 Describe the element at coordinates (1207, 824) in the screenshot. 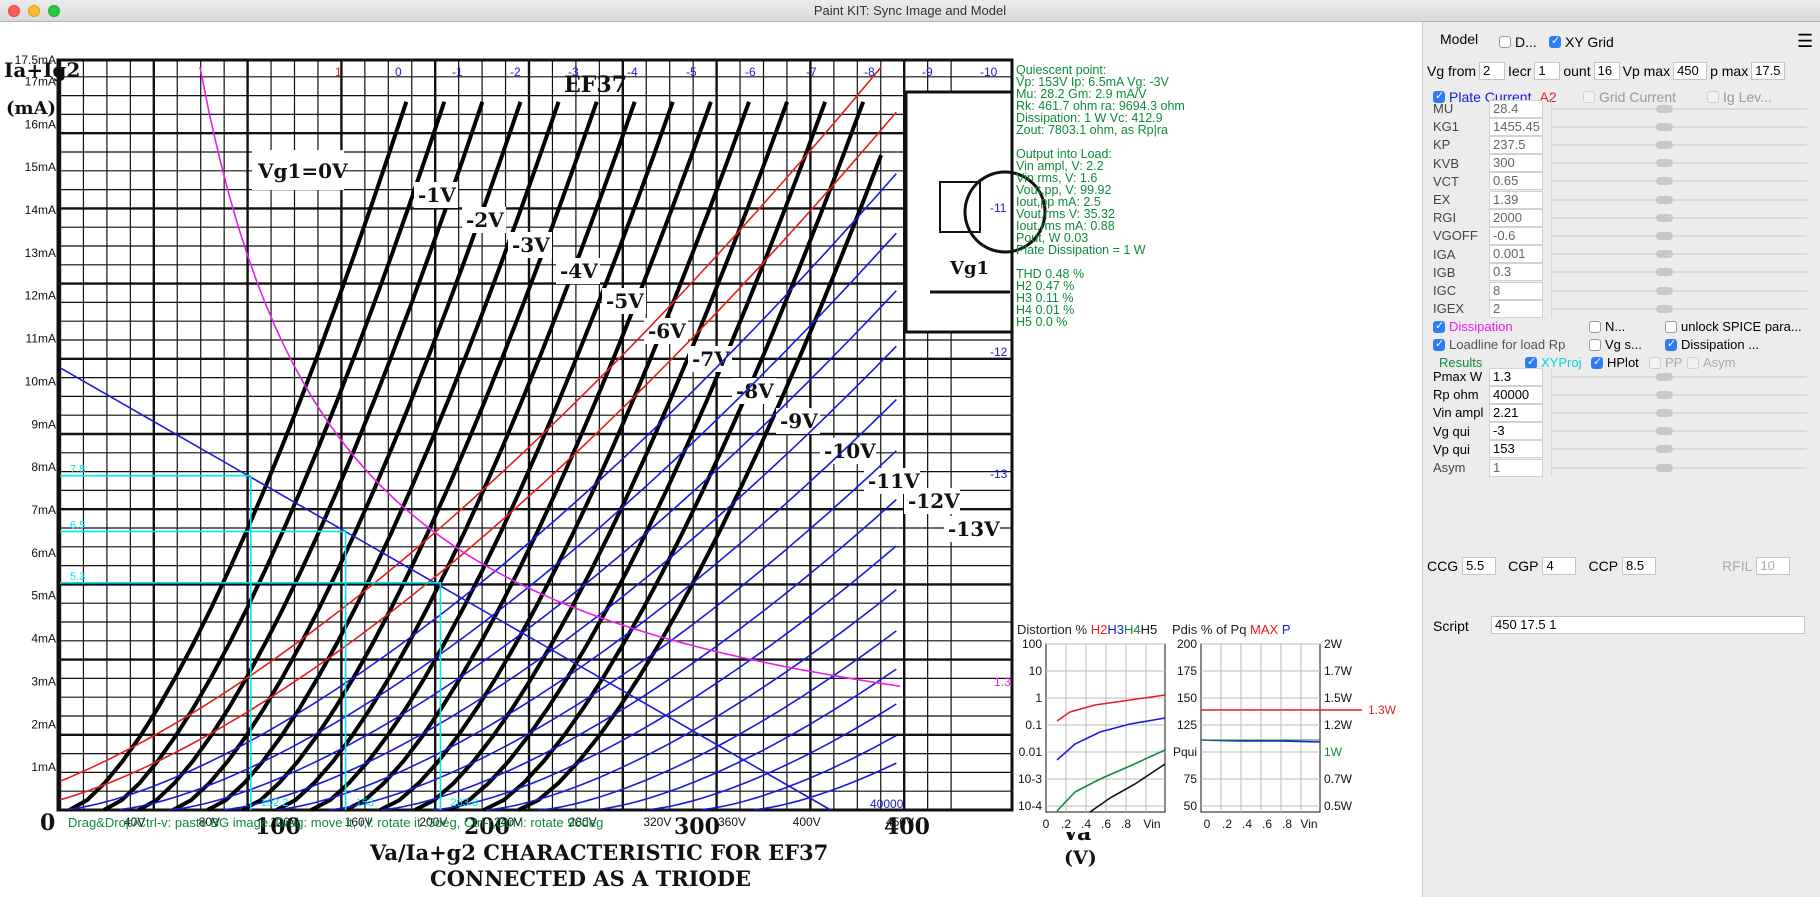

I see `pdis-x-tick: 0` at that location.